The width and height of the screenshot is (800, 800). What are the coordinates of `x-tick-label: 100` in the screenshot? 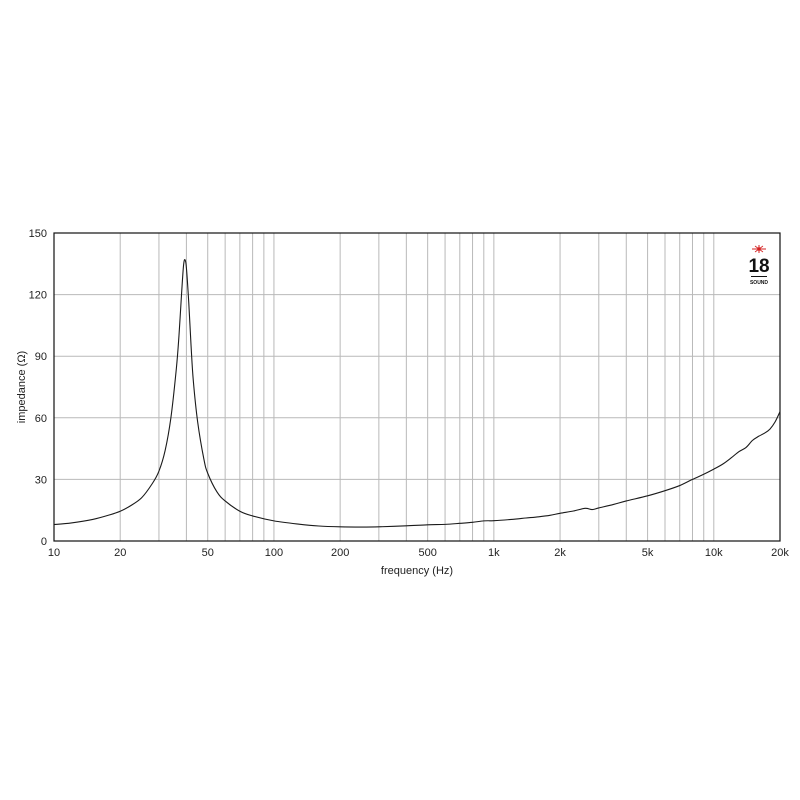 It's located at (274, 553).